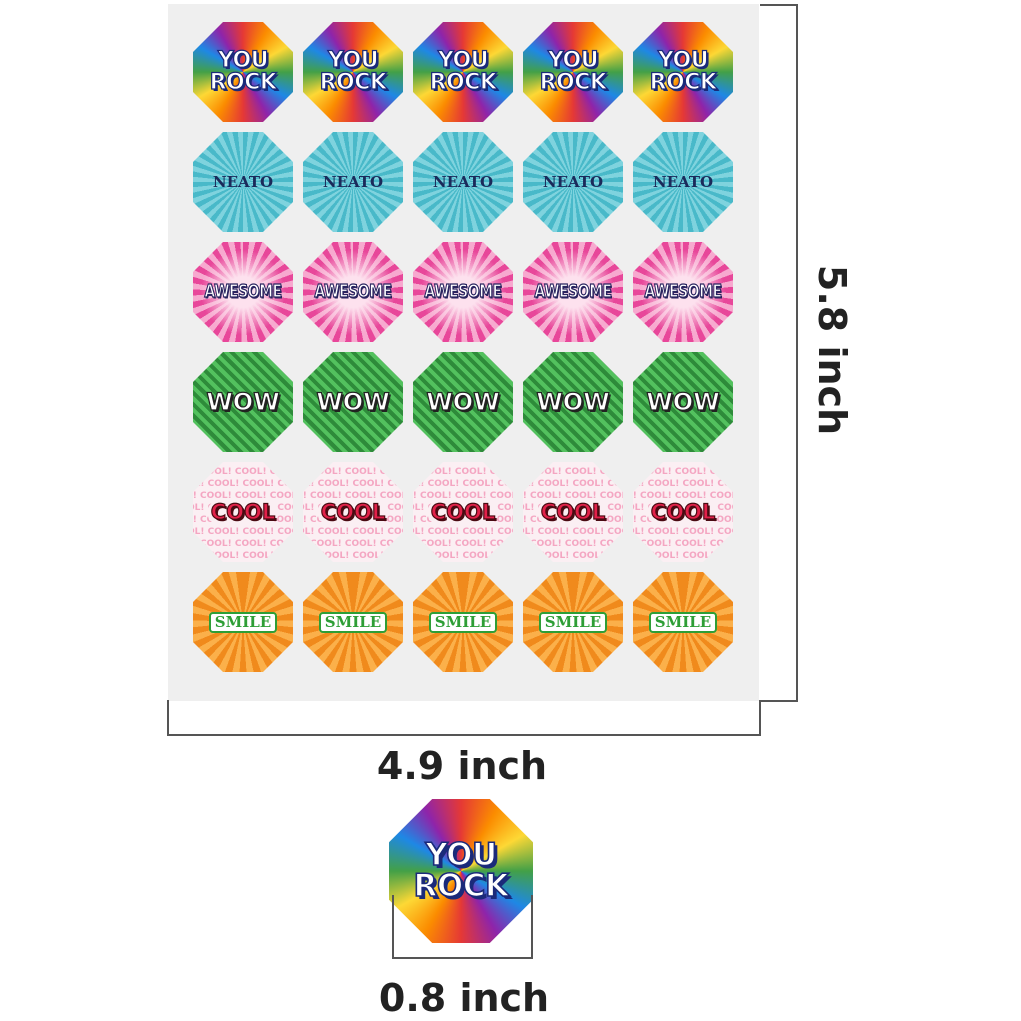 This screenshot has height=1021, width=1021. What do you see at coordinates (779, 701) in the screenshot?
I see `height-dimension-tick-bottom` at bounding box center [779, 701].